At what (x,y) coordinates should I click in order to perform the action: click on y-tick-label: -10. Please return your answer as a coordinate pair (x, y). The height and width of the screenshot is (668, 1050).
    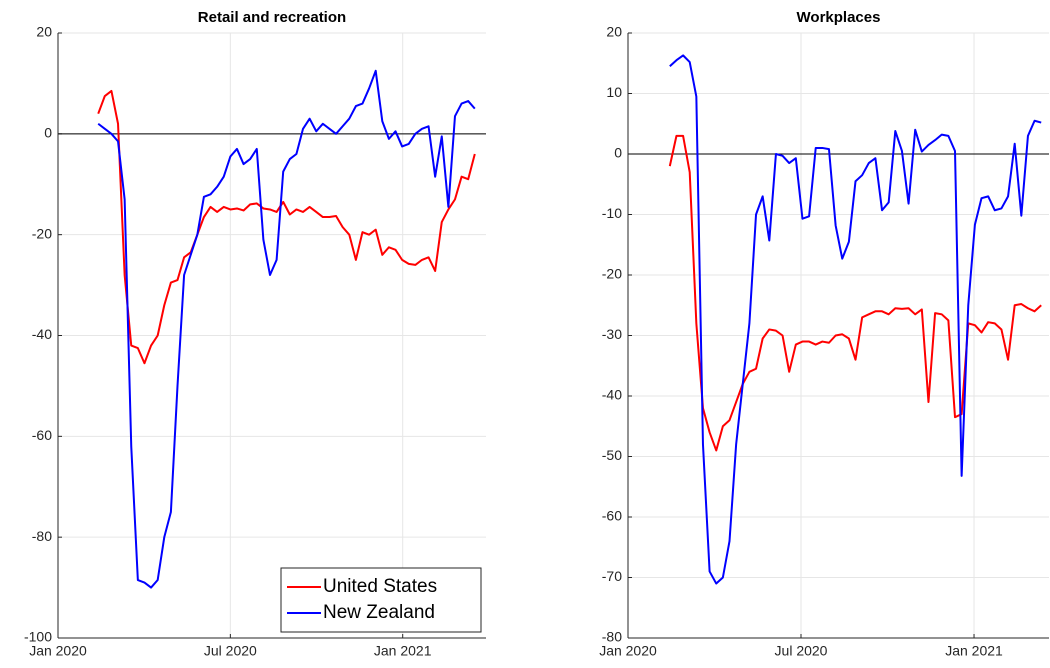
    Looking at the image, I should click on (612, 213).